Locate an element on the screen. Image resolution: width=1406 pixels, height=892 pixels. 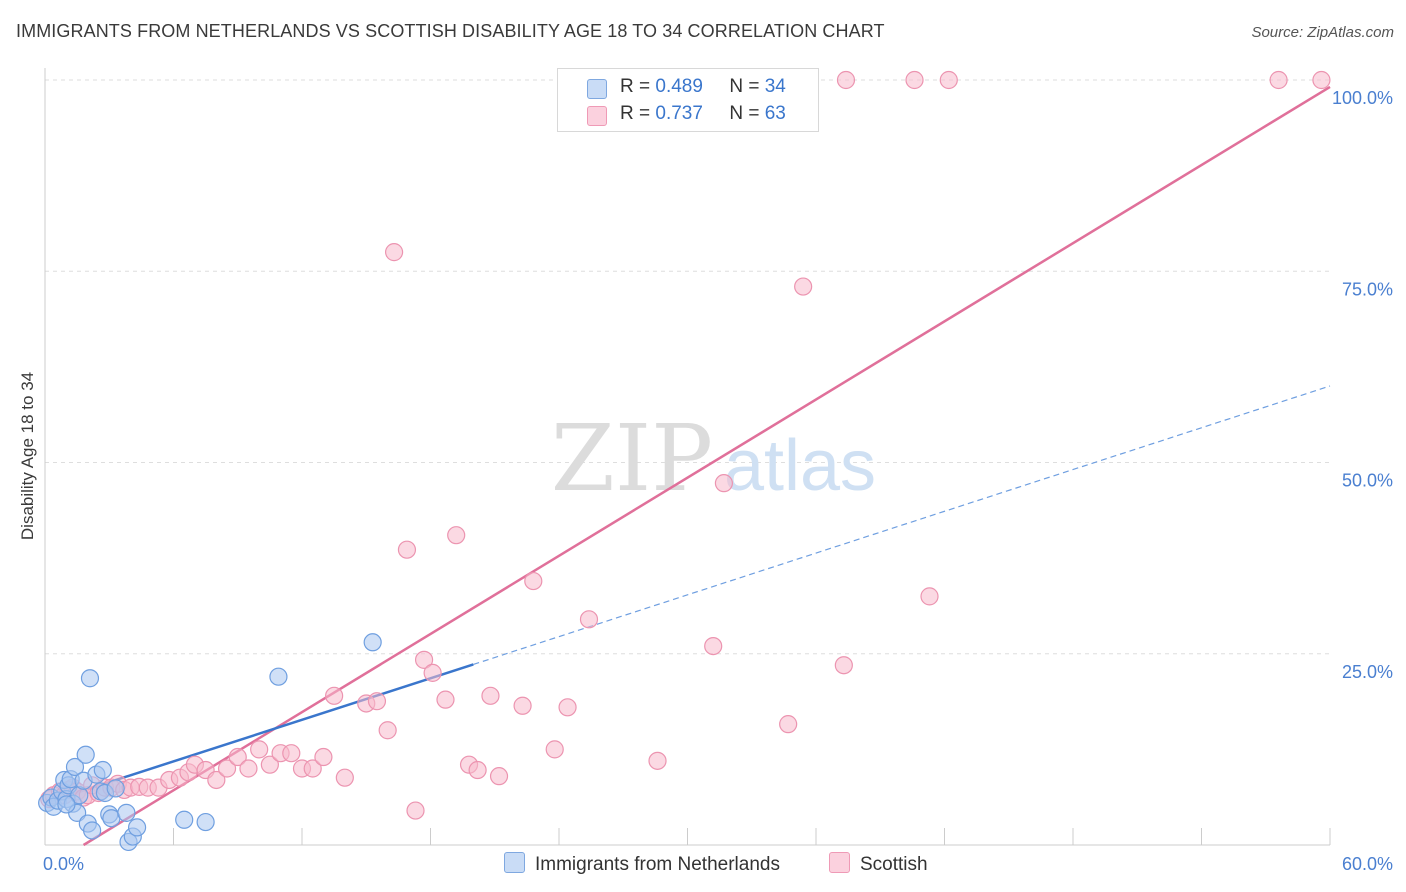
bottom-legend-swatch-scottish is located at coordinates (839, 862).